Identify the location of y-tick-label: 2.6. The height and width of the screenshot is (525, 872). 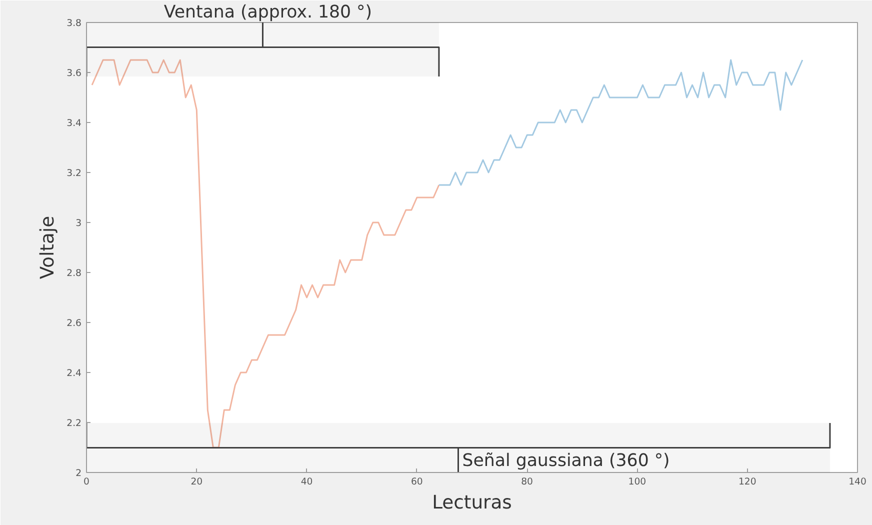
(74, 323).